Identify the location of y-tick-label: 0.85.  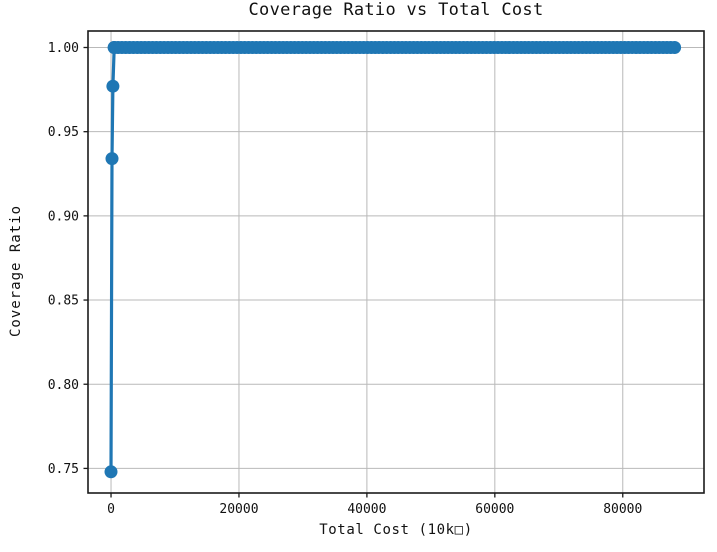
(63, 301).